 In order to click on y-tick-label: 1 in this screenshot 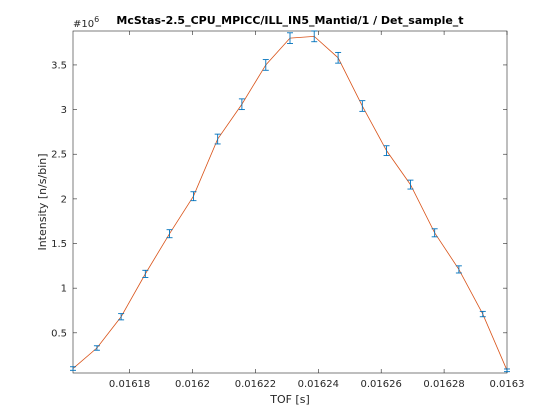, I will do `click(64, 289)`.